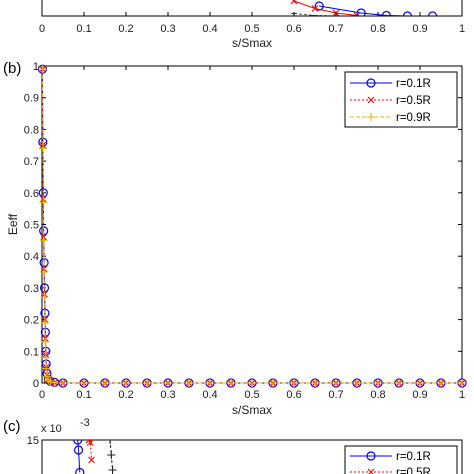  I want to click on y-tick-label: 0.5, so click(31, 226).